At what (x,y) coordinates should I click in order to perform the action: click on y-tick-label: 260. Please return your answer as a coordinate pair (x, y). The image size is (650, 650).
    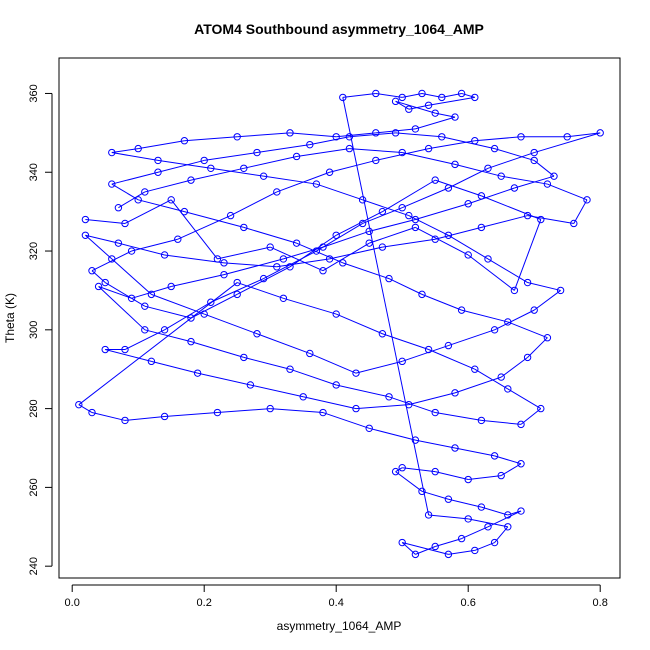
    Looking at the image, I should click on (34, 487).